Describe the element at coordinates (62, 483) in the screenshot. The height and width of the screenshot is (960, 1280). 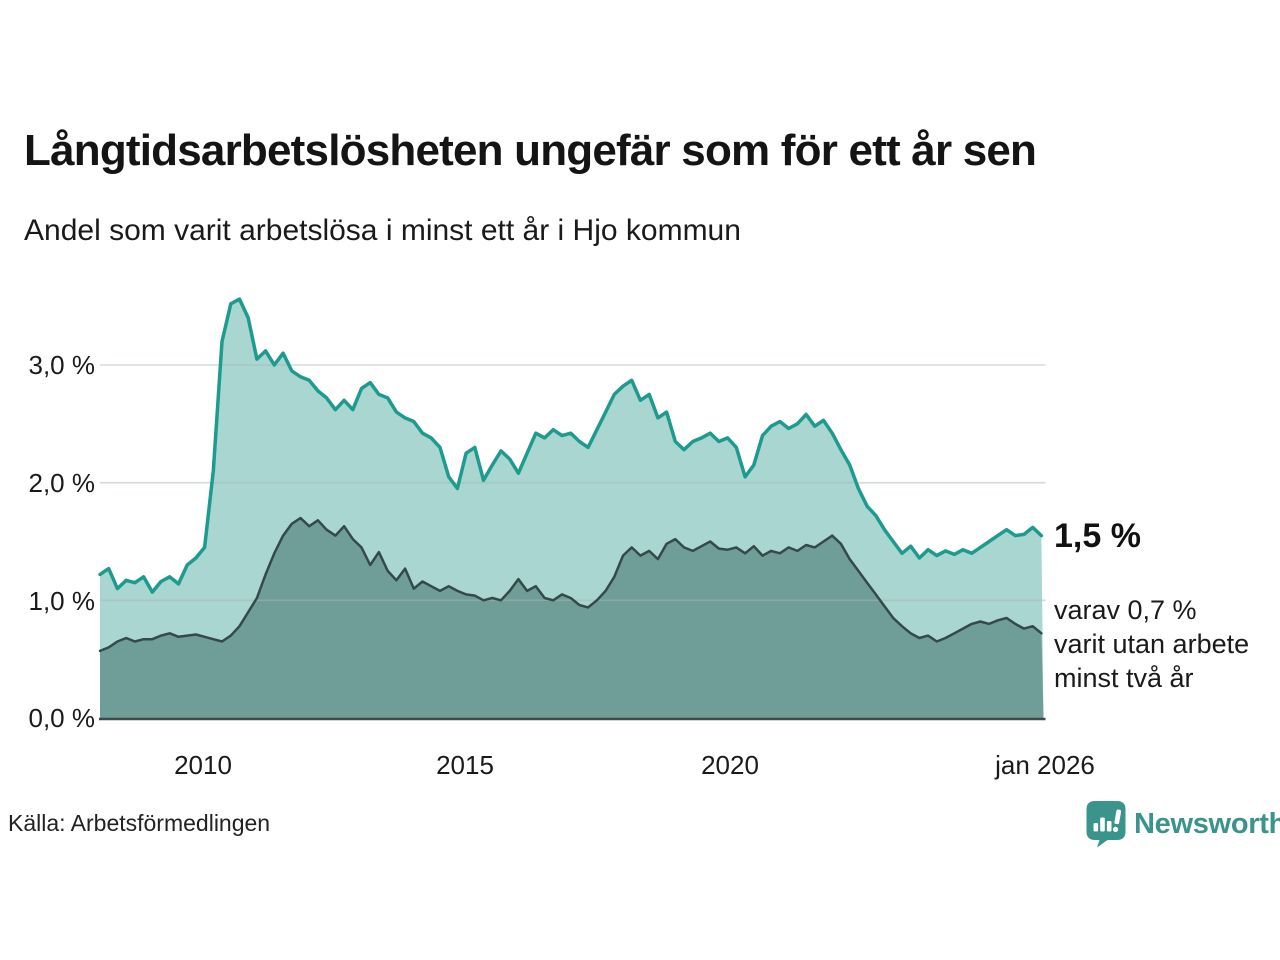
I see `y-axis-tick-2: 2,0 %` at that location.